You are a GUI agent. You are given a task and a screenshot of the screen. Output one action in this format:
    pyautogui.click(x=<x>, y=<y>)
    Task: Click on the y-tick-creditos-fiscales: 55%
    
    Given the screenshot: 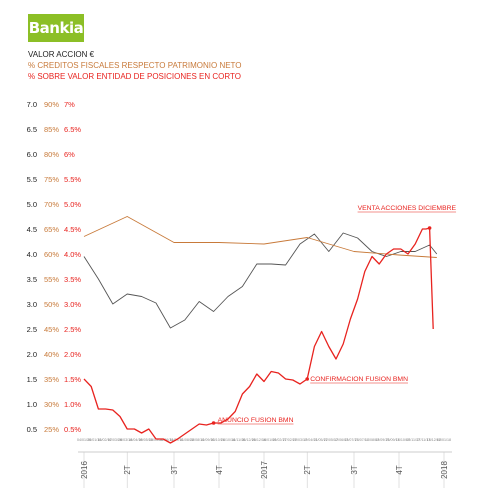 What is the action you would take?
    pyautogui.click(x=51, y=279)
    